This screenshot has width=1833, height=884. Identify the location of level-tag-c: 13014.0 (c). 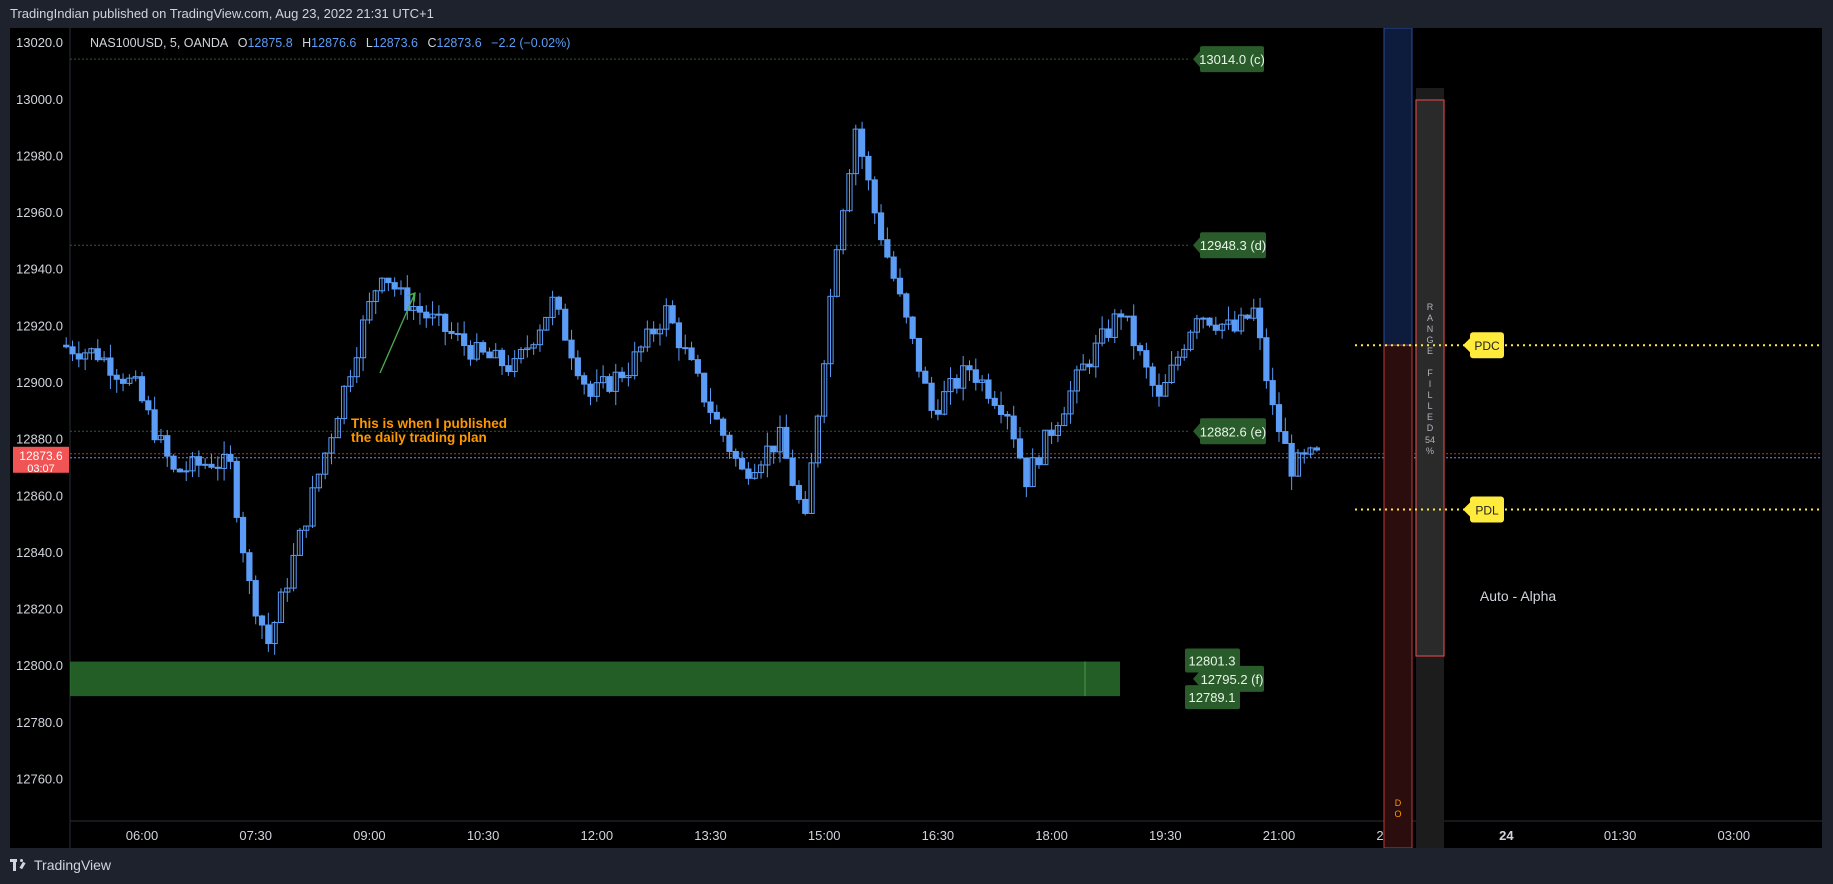
(1229, 59).